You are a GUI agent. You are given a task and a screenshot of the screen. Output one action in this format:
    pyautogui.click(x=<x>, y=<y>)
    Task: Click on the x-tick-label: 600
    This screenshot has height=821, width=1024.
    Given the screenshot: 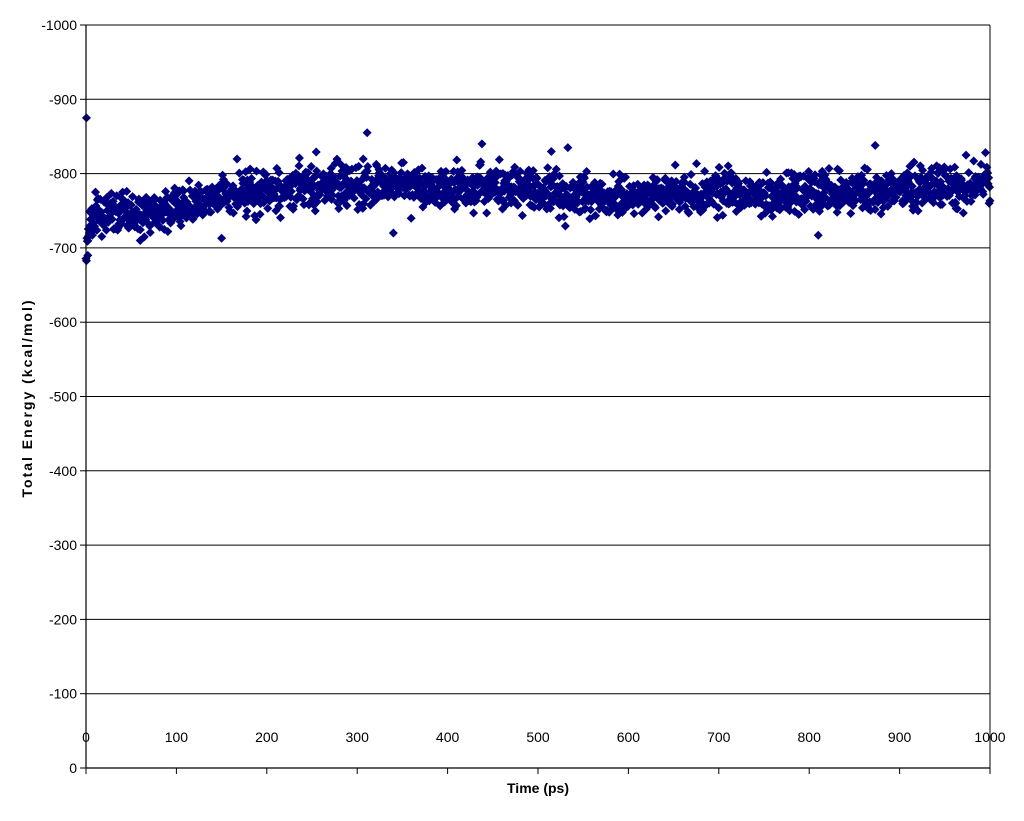 What is the action you would take?
    pyautogui.click(x=629, y=737)
    